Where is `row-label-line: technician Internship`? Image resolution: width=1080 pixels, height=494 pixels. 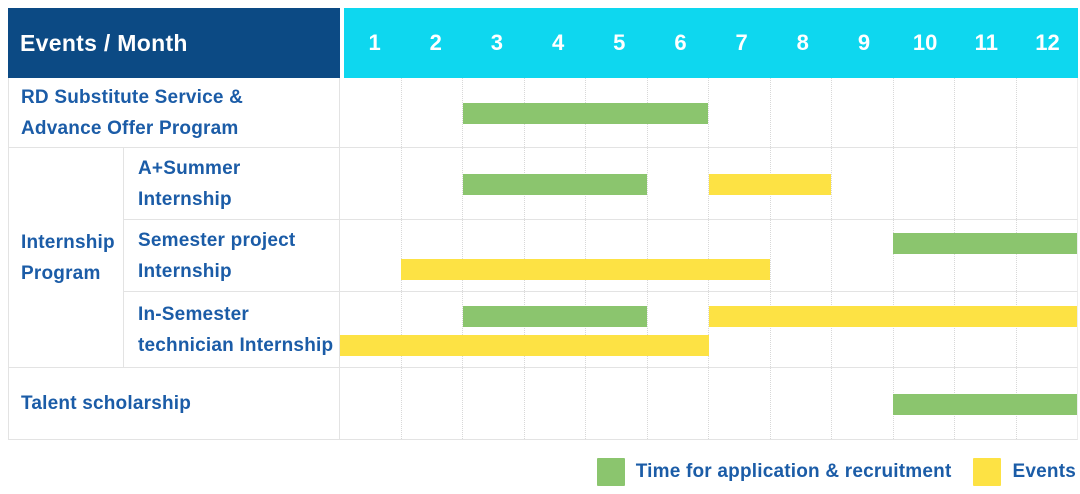 row-label-line: technician Internship is located at coordinates (236, 345).